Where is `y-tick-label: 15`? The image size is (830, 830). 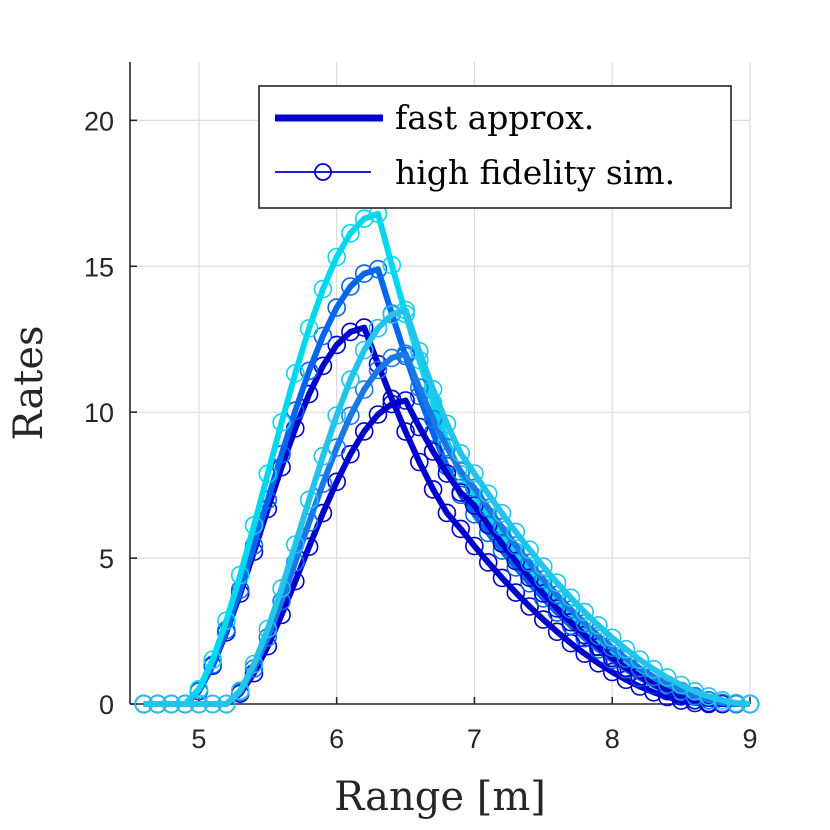
y-tick-label: 15 is located at coordinates (99, 267).